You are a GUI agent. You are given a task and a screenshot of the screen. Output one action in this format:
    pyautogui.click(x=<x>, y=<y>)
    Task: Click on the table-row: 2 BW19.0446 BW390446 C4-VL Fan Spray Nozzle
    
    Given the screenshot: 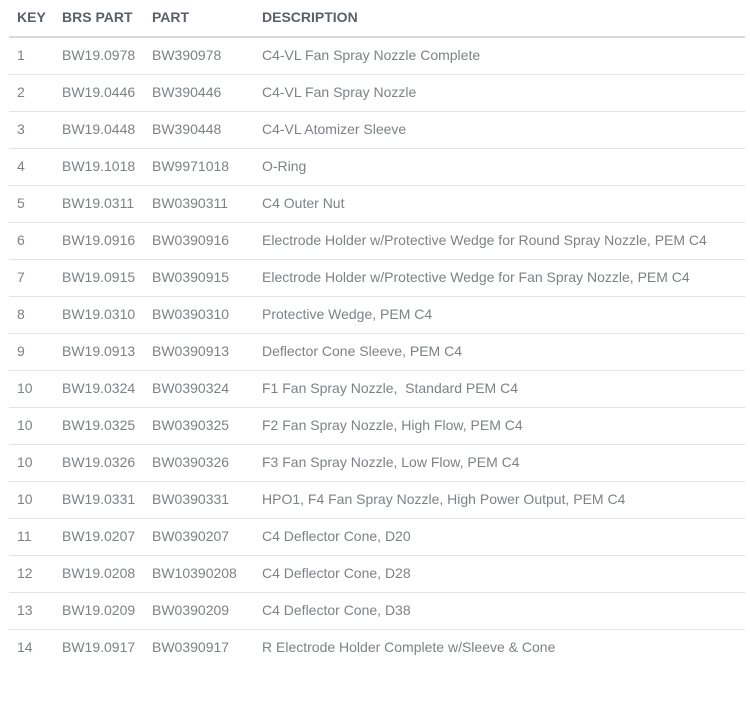 What is the action you would take?
    pyautogui.click(x=377, y=92)
    